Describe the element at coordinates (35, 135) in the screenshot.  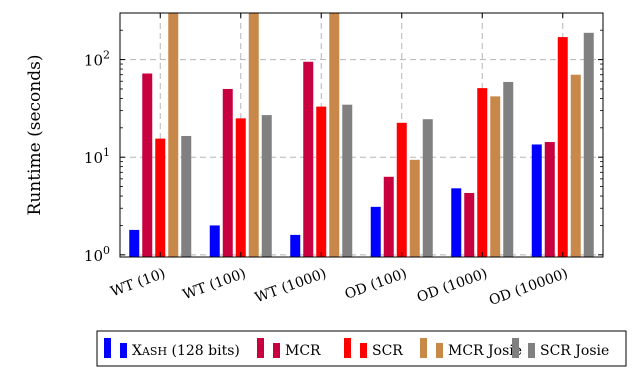
I see `y-axis-title: Runtime (seconds)` at that location.